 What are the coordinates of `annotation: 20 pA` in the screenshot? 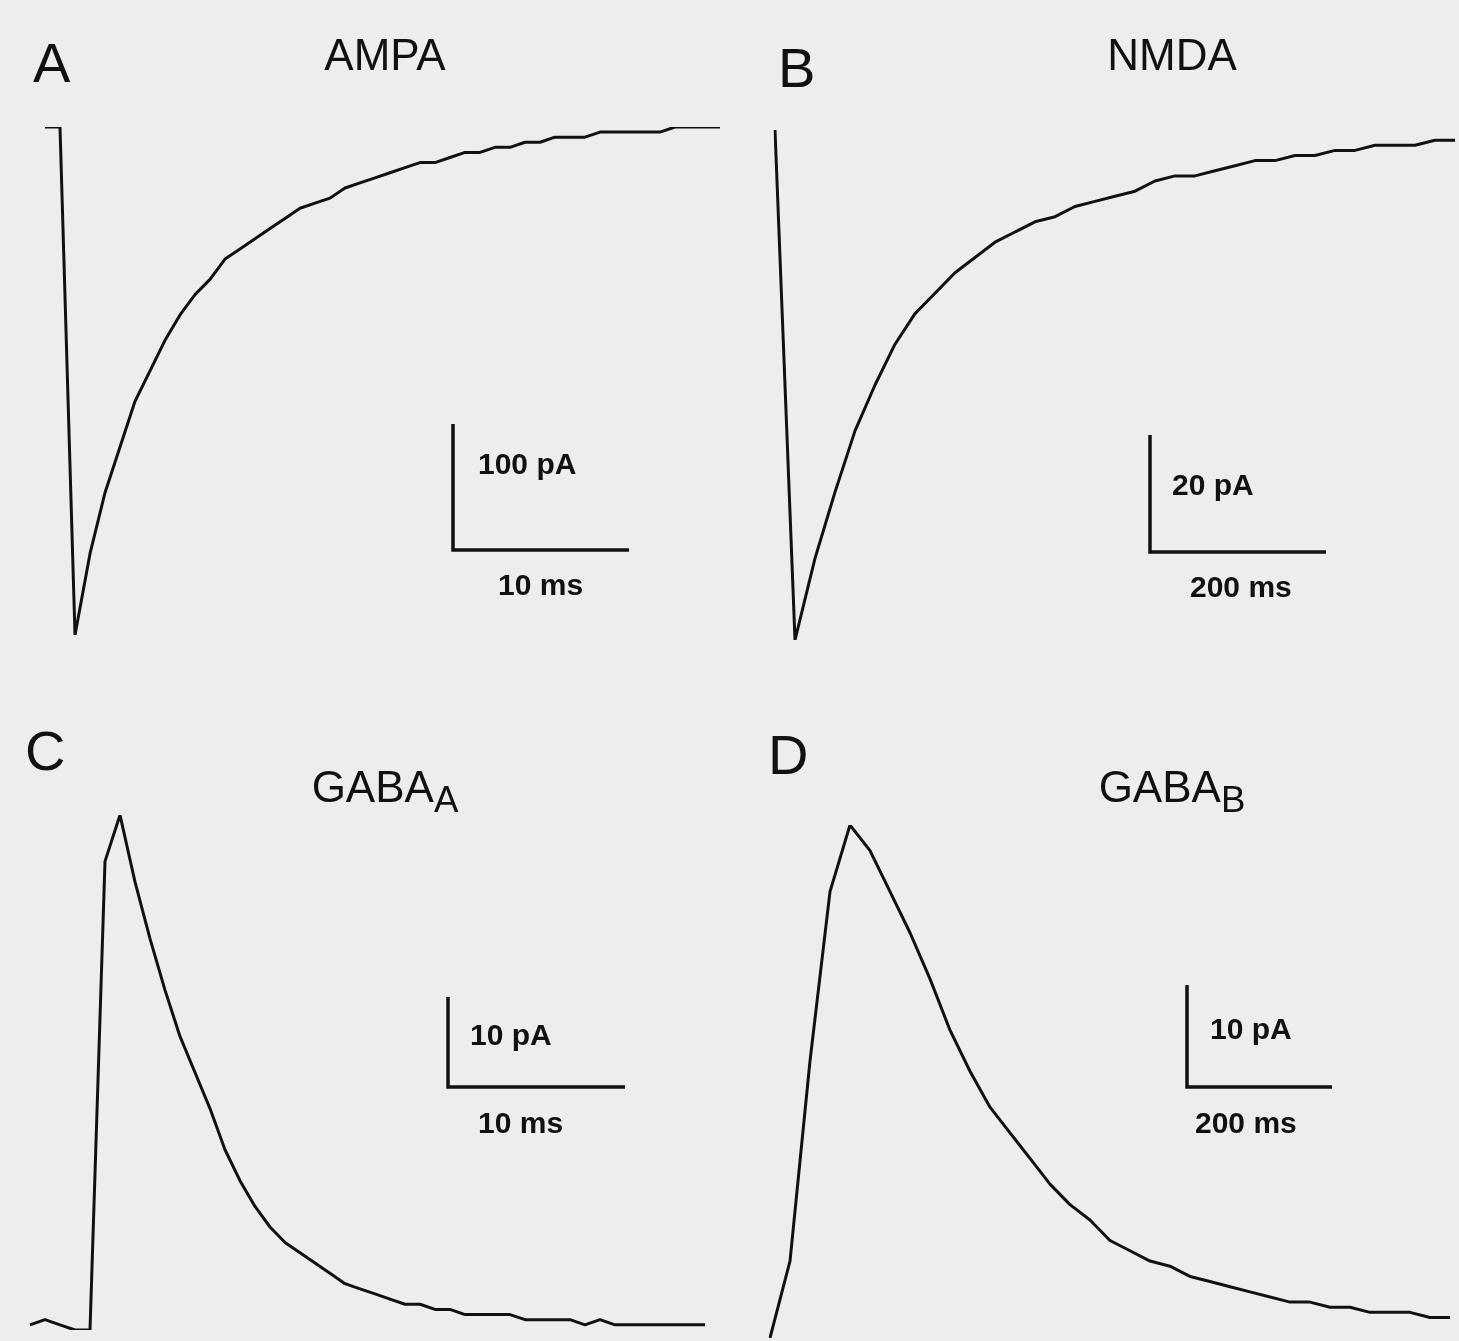 It's located at (1213, 485).